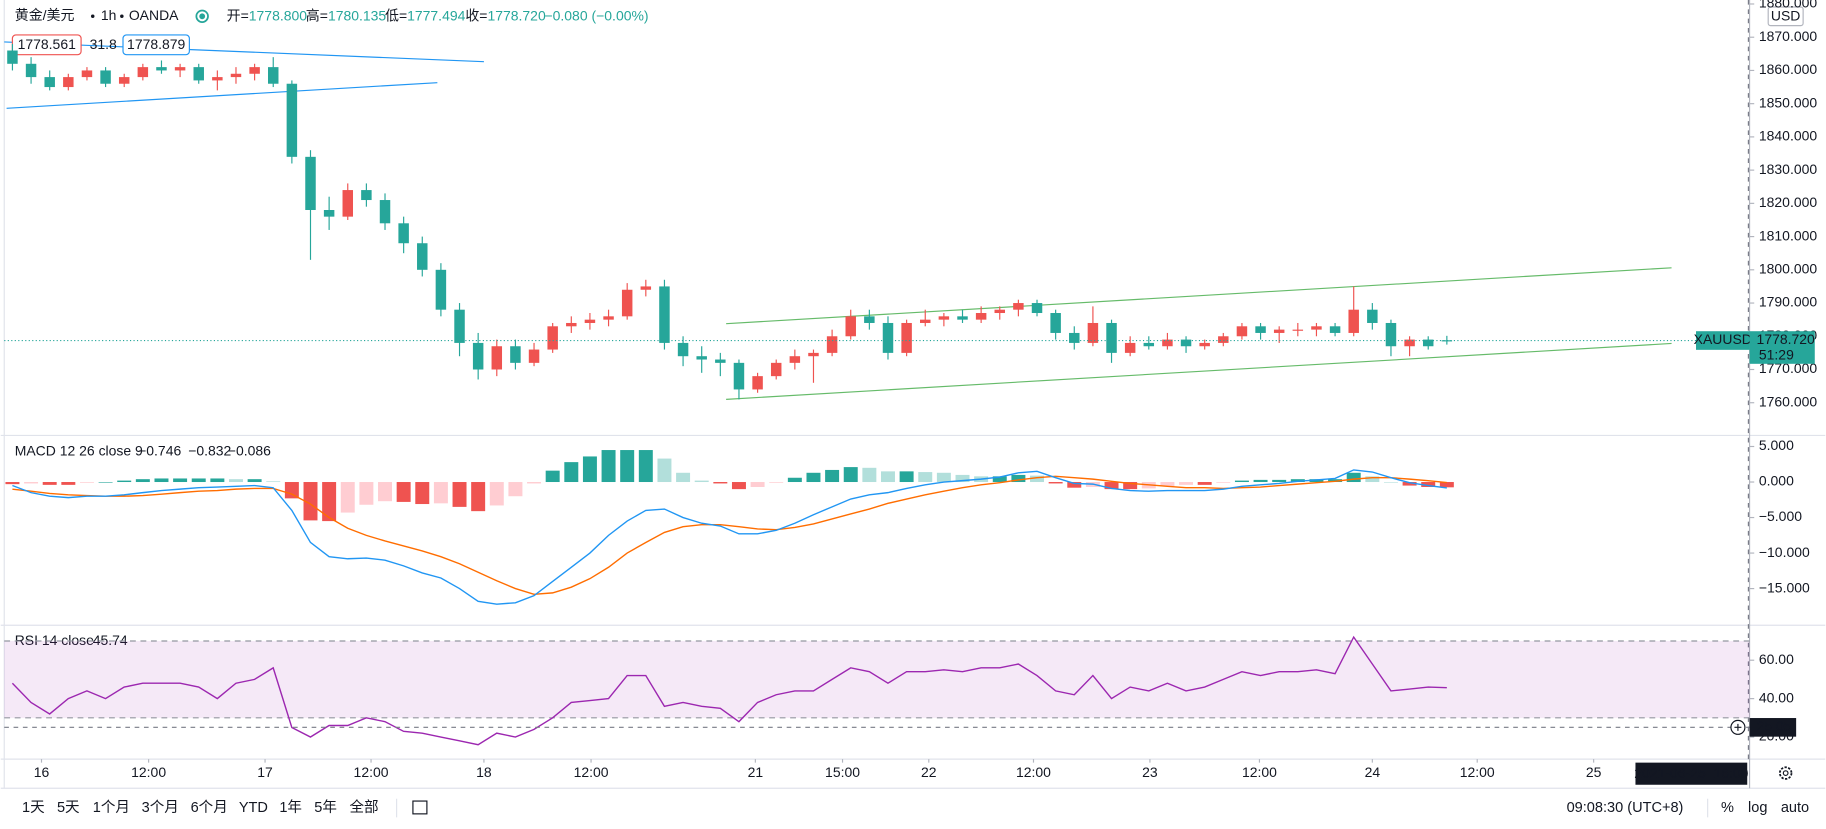 Image resolution: width=1826 pixels, height=829 pixels. I want to click on time-tick-label: 16, so click(42, 772).